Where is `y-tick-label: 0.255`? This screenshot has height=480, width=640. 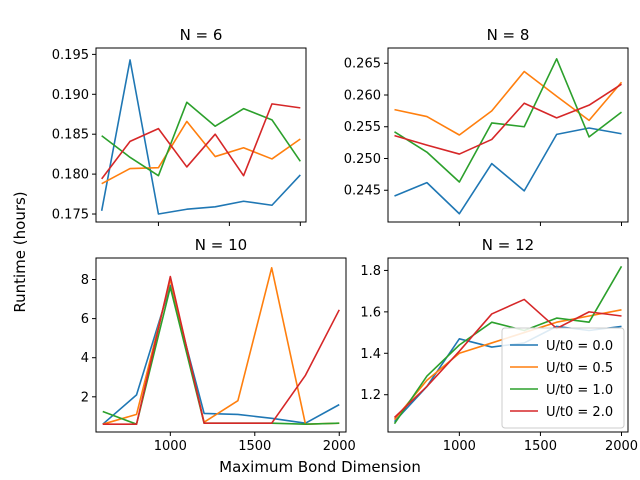
y-tick-label: 0.255 is located at coordinates (362, 127).